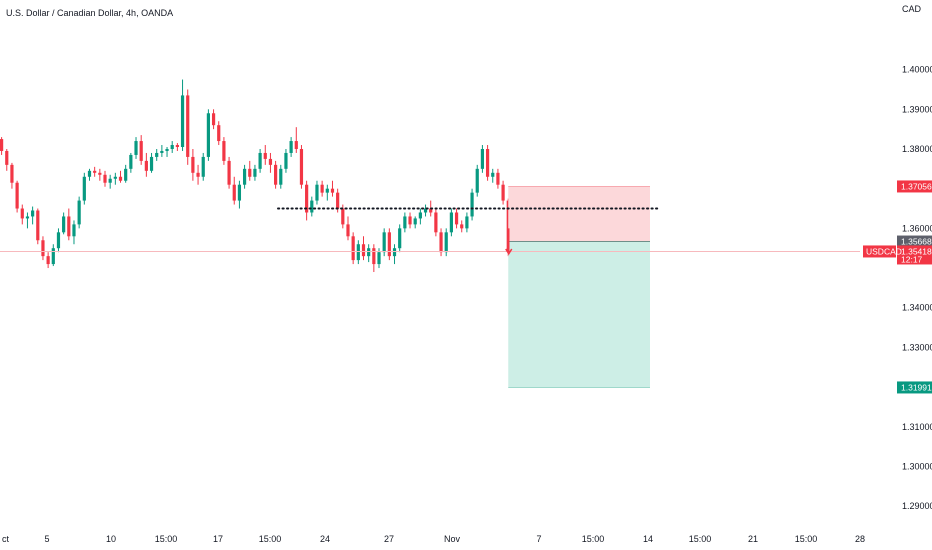 This screenshot has height=550, width=932. I want to click on x-tick-label: 14, so click(648, 539).